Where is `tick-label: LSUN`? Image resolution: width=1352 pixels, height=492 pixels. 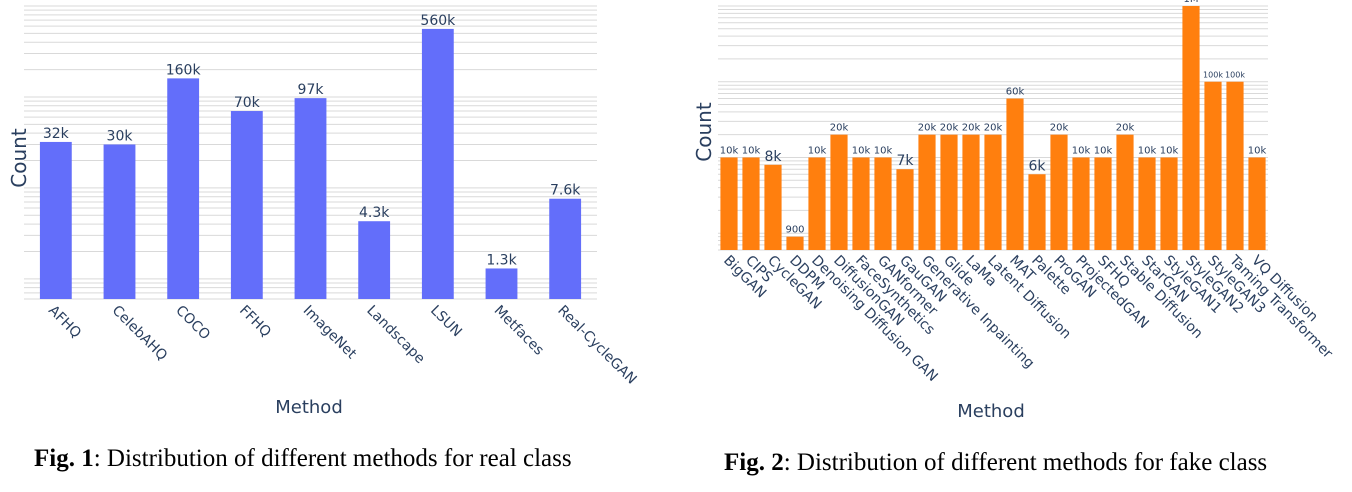 tick-label: LSUN is located at coordinates (446, 322).